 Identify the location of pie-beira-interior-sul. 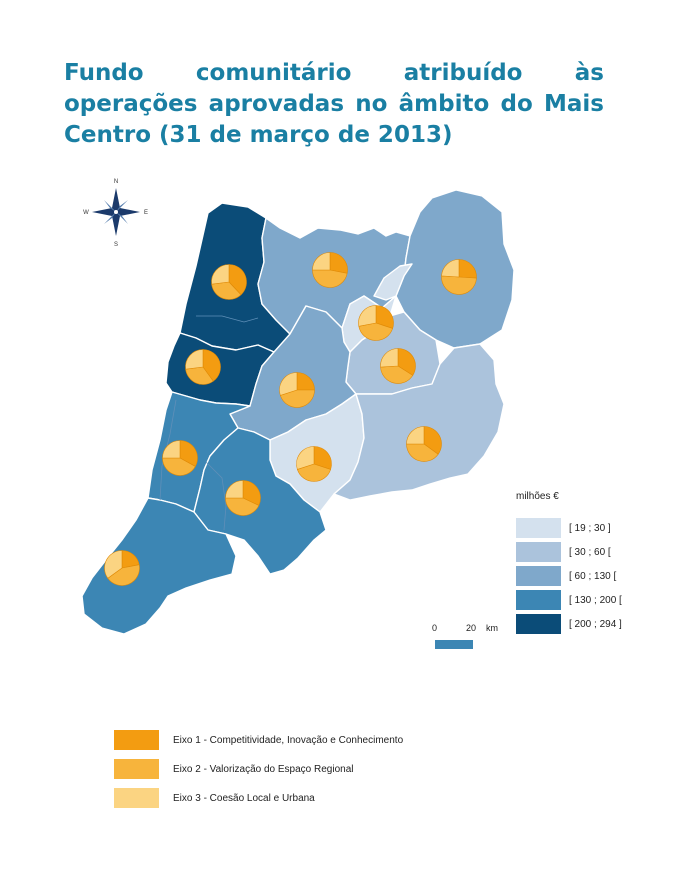
(424, 444).